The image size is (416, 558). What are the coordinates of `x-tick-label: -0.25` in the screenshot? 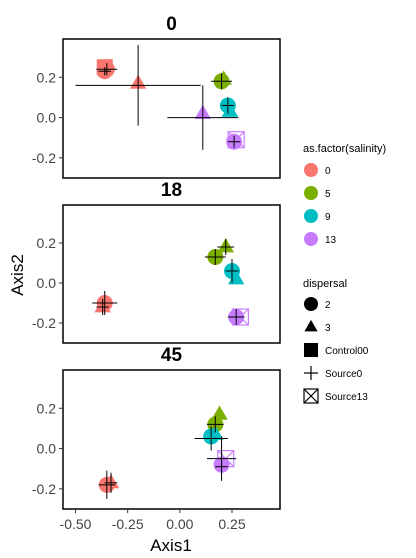 It's located at (128, 524).